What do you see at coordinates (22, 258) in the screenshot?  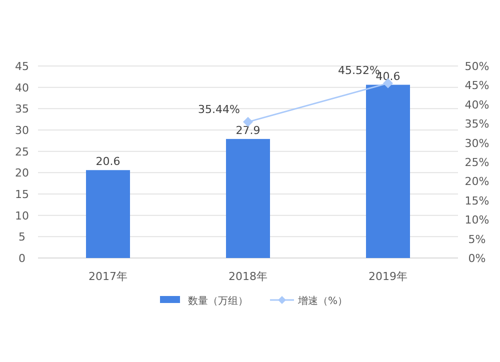 I see `y-tick-label: 0` at bounding box center [22, 258].